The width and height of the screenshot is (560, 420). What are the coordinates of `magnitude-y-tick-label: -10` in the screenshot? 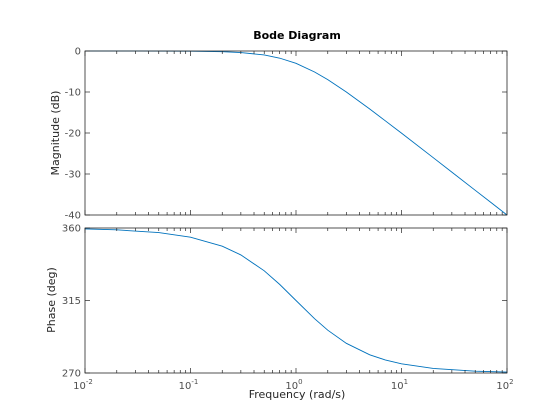 It's located at (73, 93).